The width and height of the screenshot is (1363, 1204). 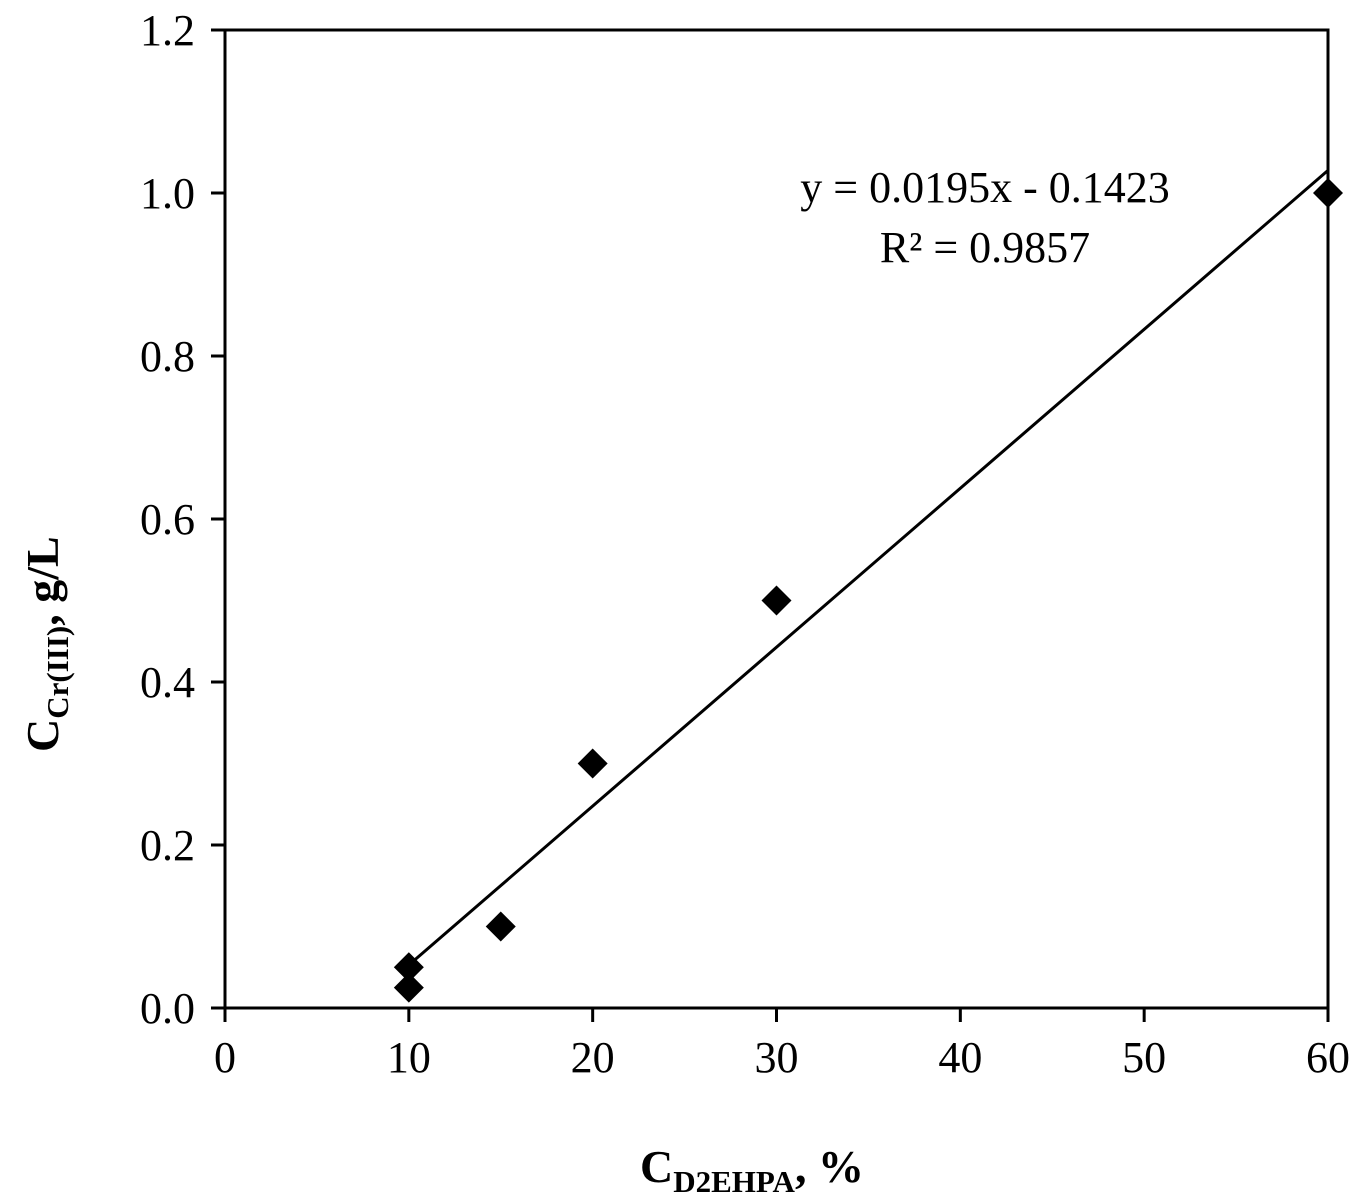 What do you see at coordinates (829, 1166) in the screenshot?
I see `x-axis-title-suffix: , %` at bounding box center [829, 1166].